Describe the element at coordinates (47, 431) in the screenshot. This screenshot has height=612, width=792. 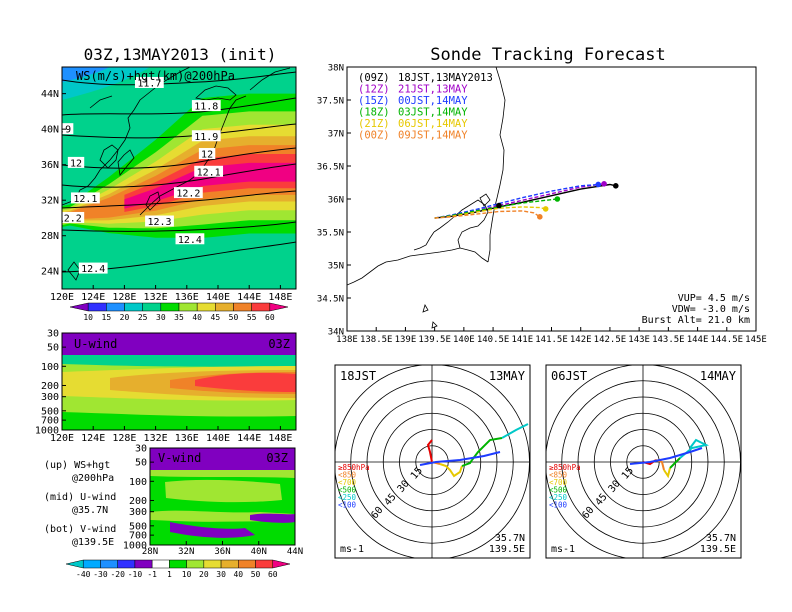
I see `uwind-y-tick-label: 1000` at that location.